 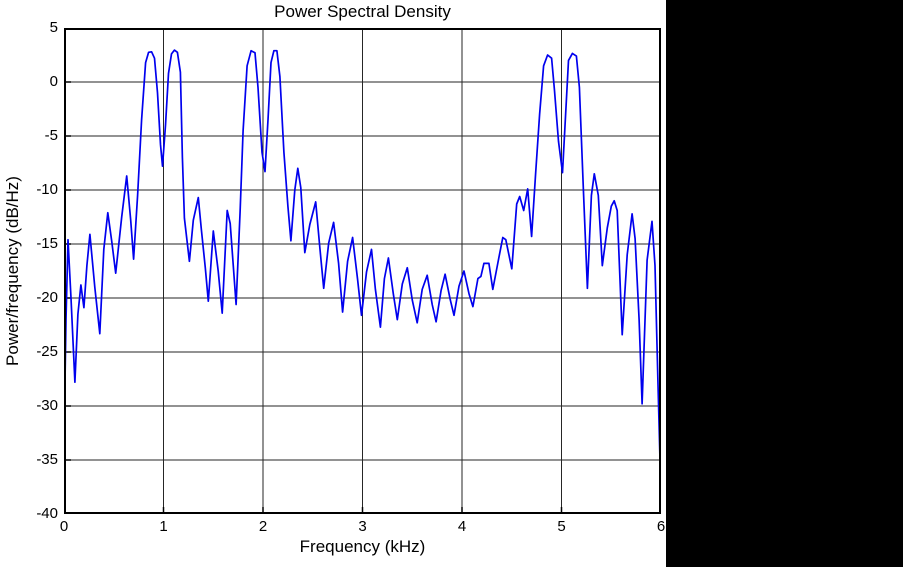 What do you see at coordinates (561, 526) in the screenshot?
I see `x-tick-label: 5` at bounding box center [561, 526].